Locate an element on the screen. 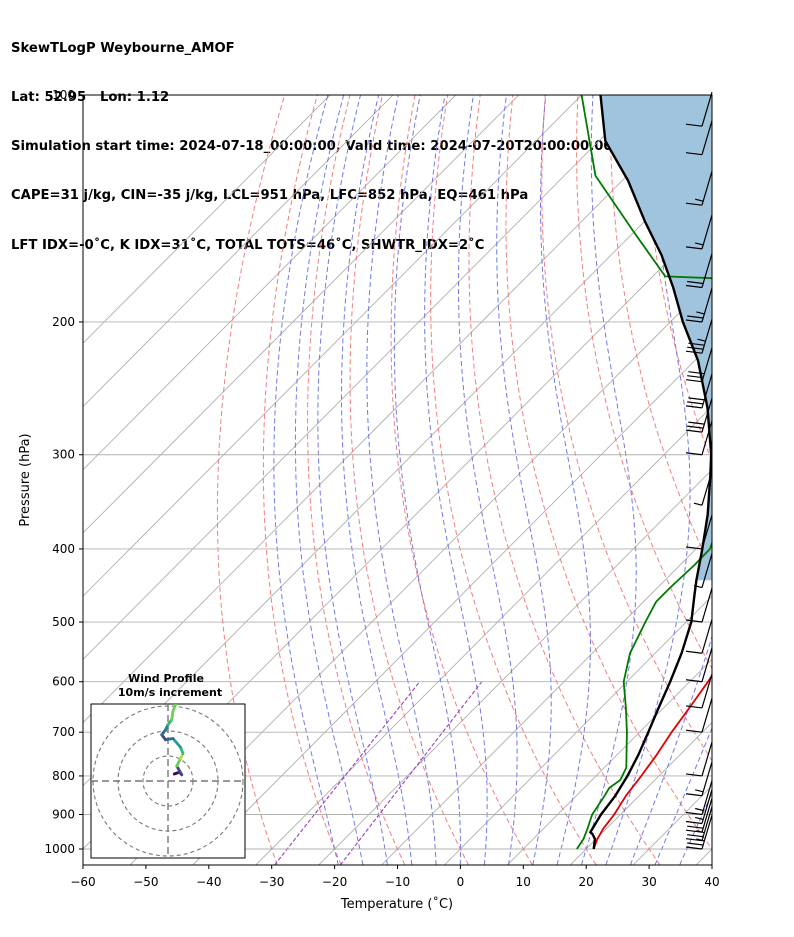  title-line-station: SkewTLogP Weybourne_AMOF is located at coordinates (123, 48).